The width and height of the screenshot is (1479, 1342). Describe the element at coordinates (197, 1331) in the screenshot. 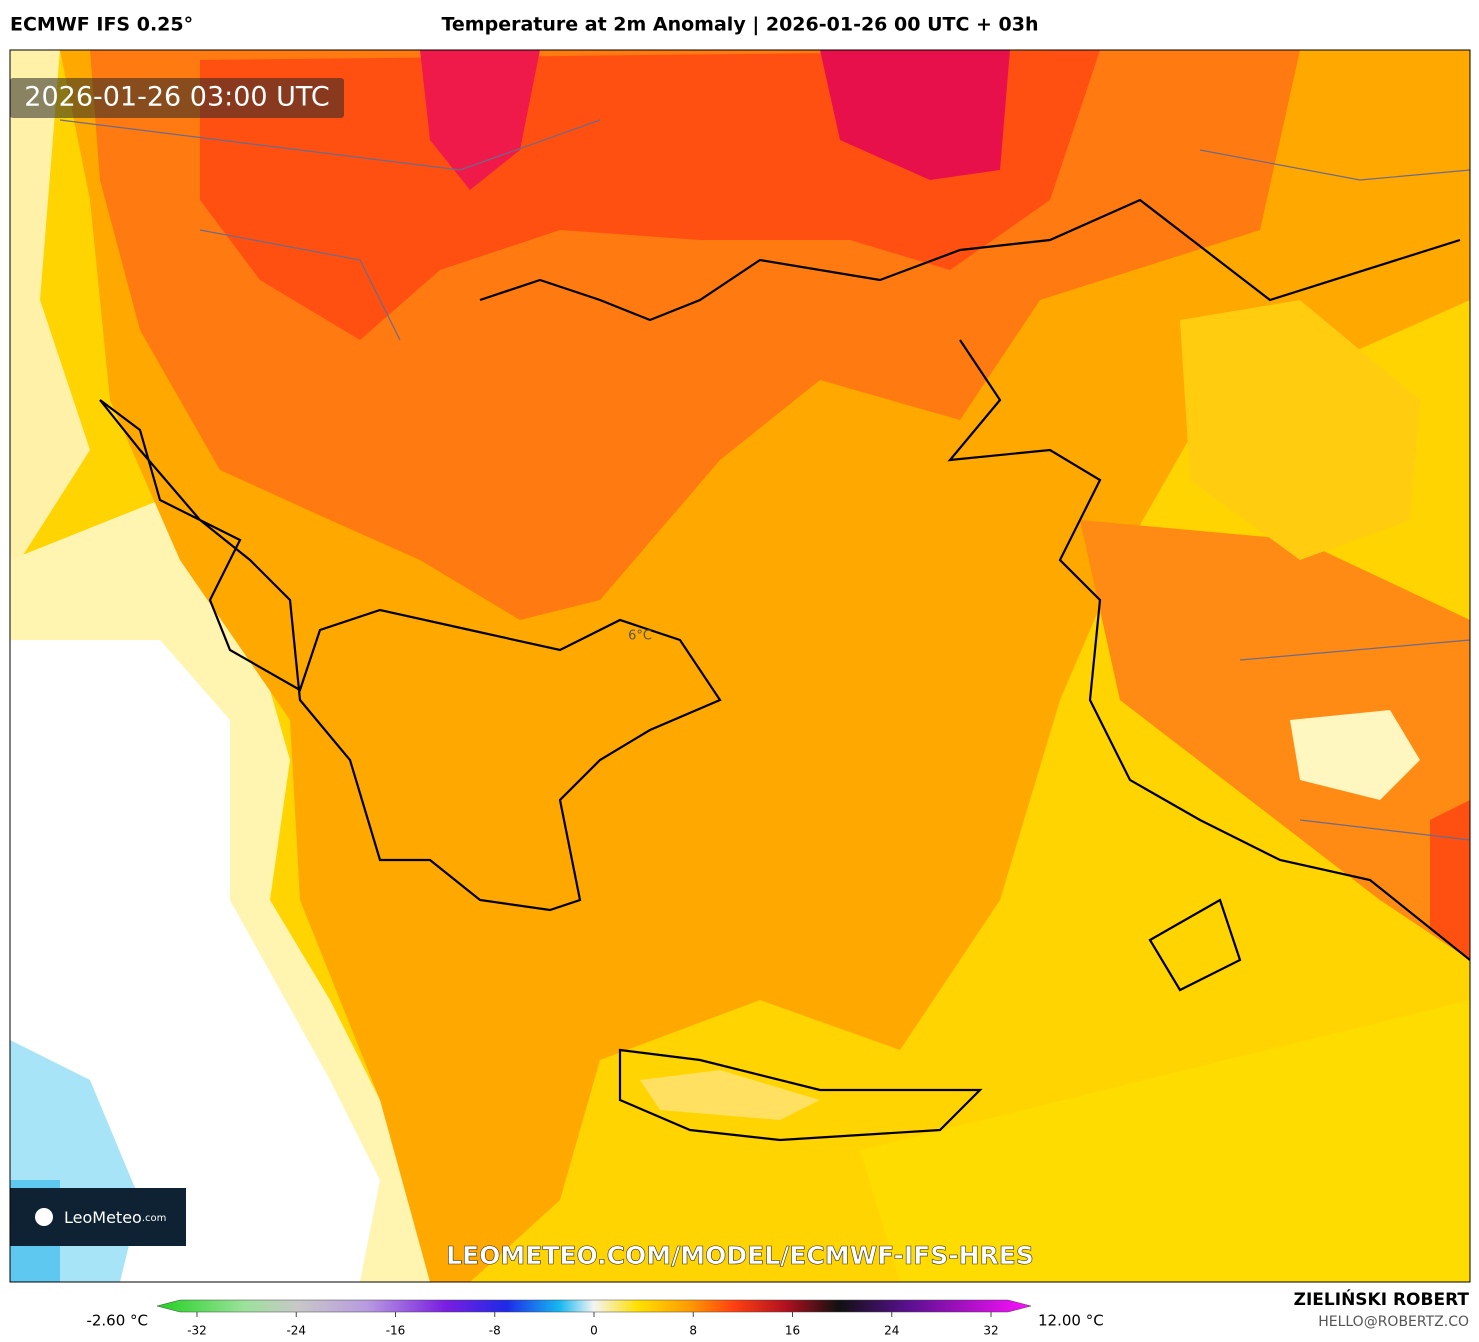

I see `colorbar-tick-label: -32` at that location.